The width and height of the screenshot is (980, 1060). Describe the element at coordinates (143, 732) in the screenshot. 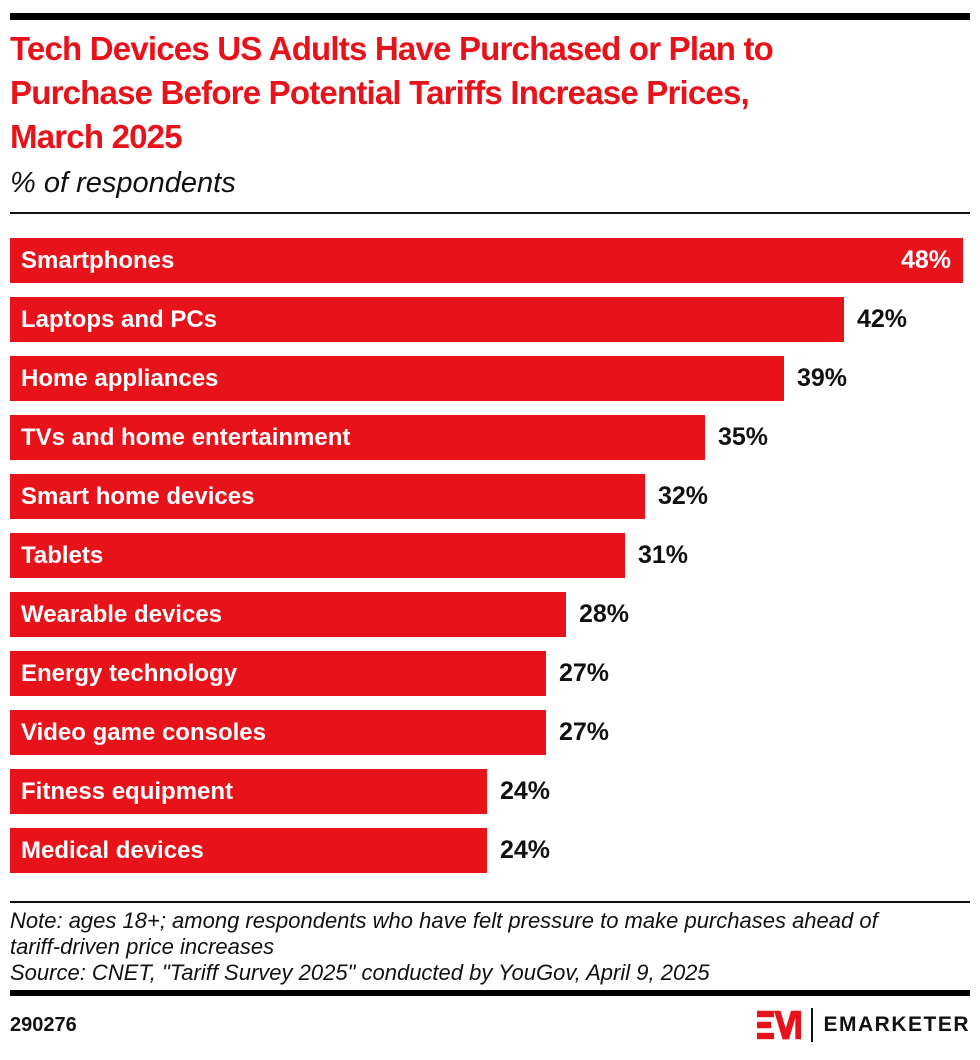

I see `bar-category-label: Video game consoles` at that location.